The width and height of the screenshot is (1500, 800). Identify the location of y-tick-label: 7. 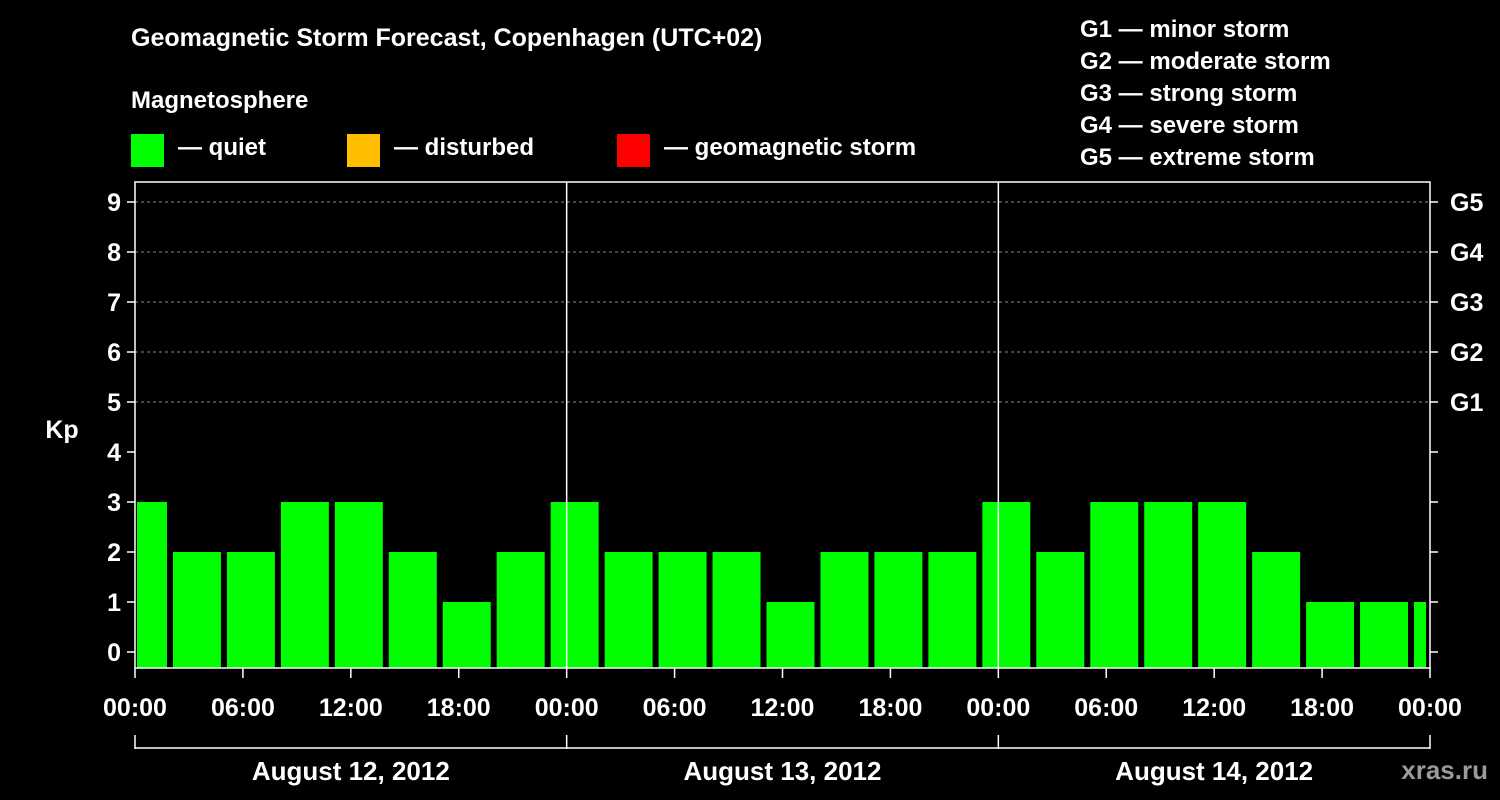
(114, 303).